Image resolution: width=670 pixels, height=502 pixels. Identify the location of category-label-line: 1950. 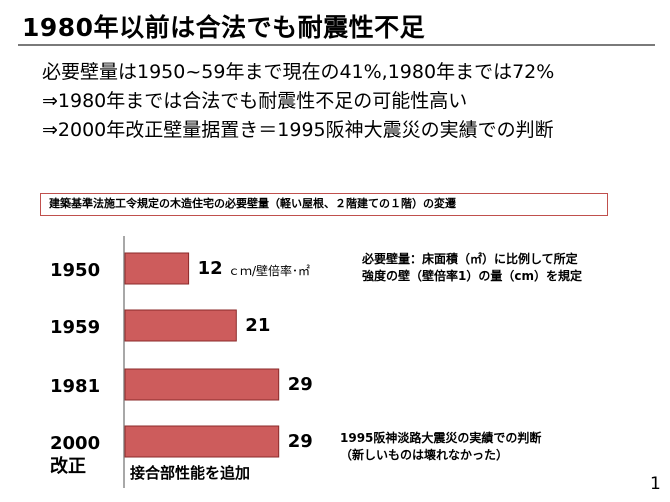
(75, 270).